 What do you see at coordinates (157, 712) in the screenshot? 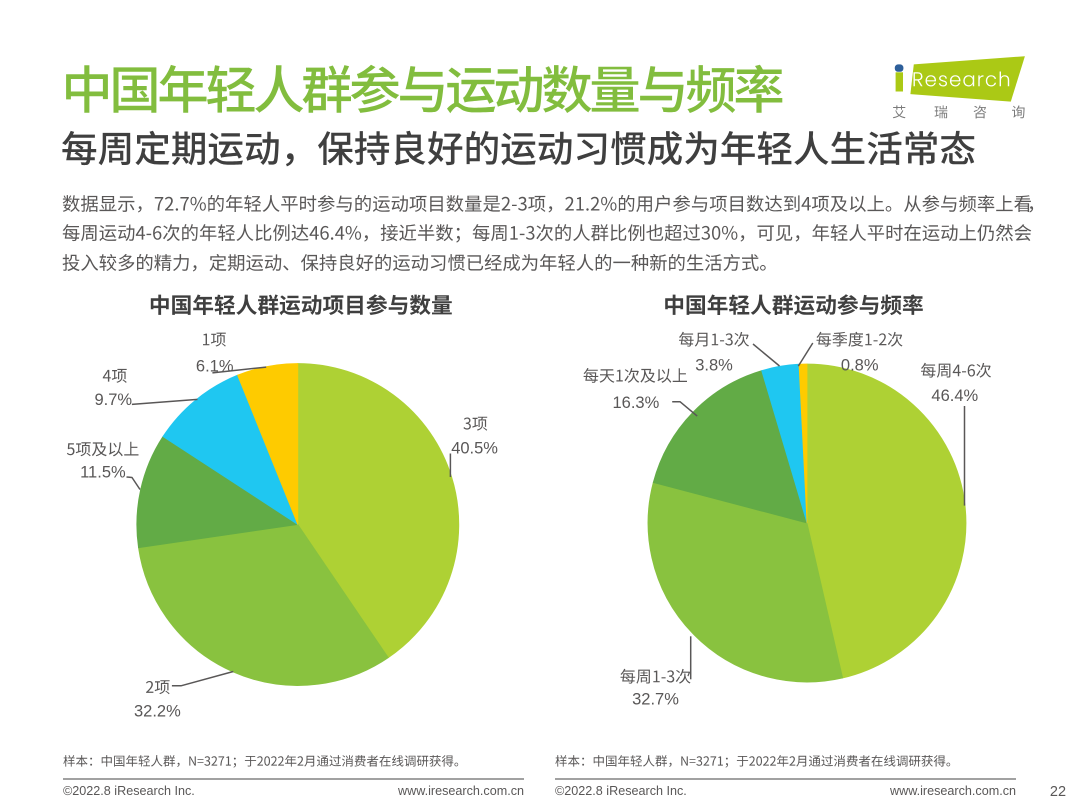
I see `svg-text: 32.2%` at bounding box center [157, 712].